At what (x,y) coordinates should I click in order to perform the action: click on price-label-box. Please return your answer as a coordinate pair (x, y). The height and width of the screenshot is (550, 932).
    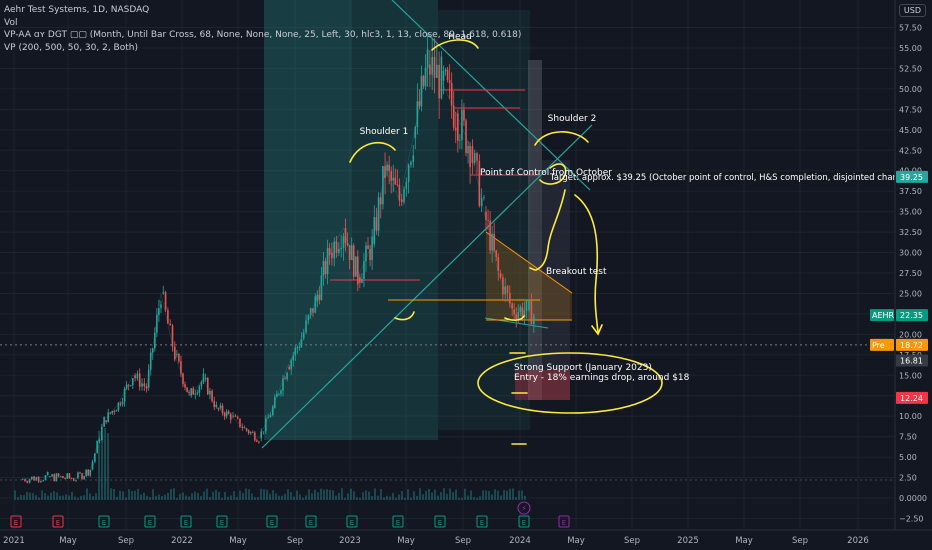
    Looking at the image, I should click on (912, 397).